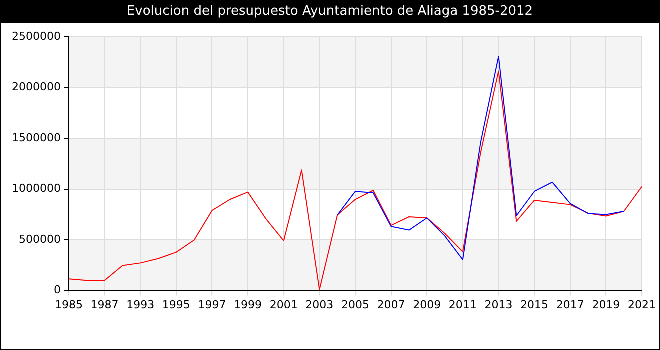 The width and height of the screenshot is (660, 350). Describe the element at coordinates (140, 305) in the screenshot. I see `x-tick-label: 1993` at that location.